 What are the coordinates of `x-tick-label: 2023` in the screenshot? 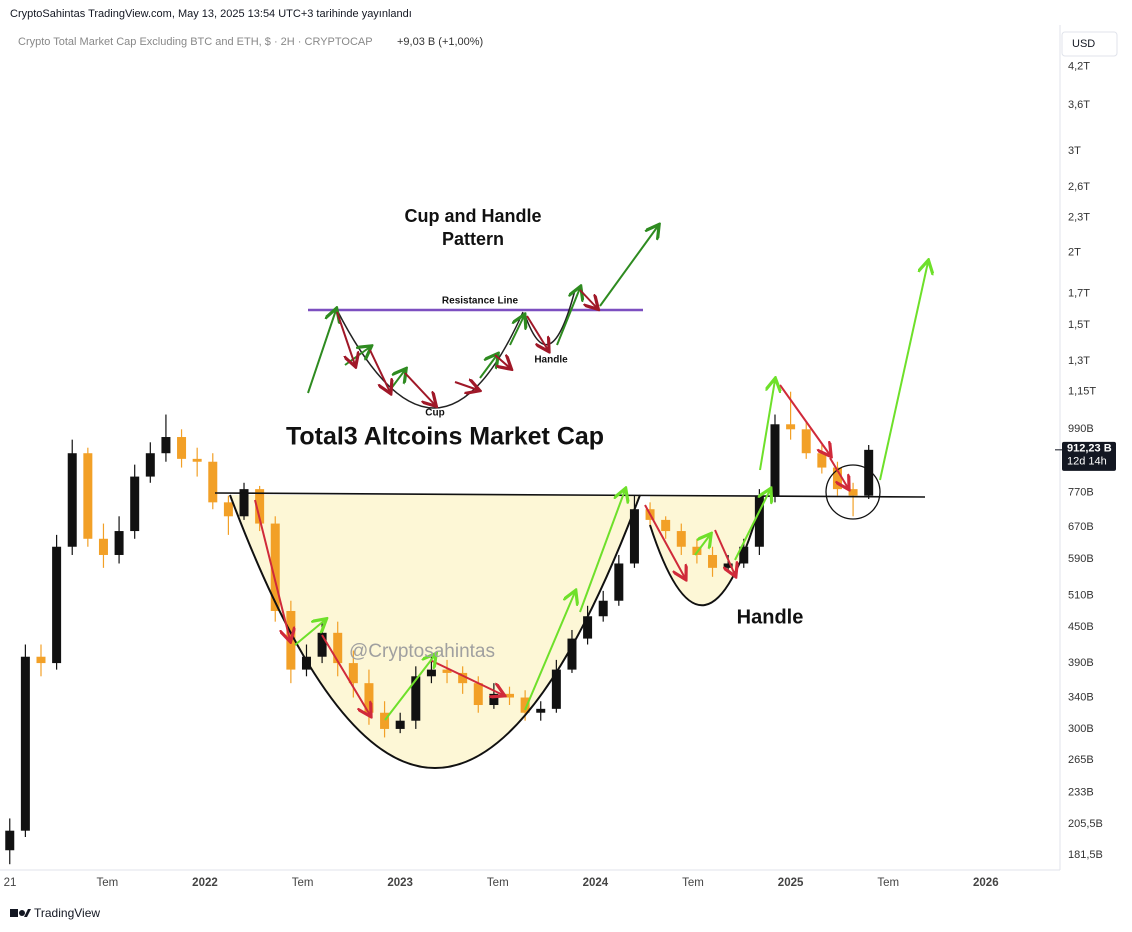 It's located at (400, 883).